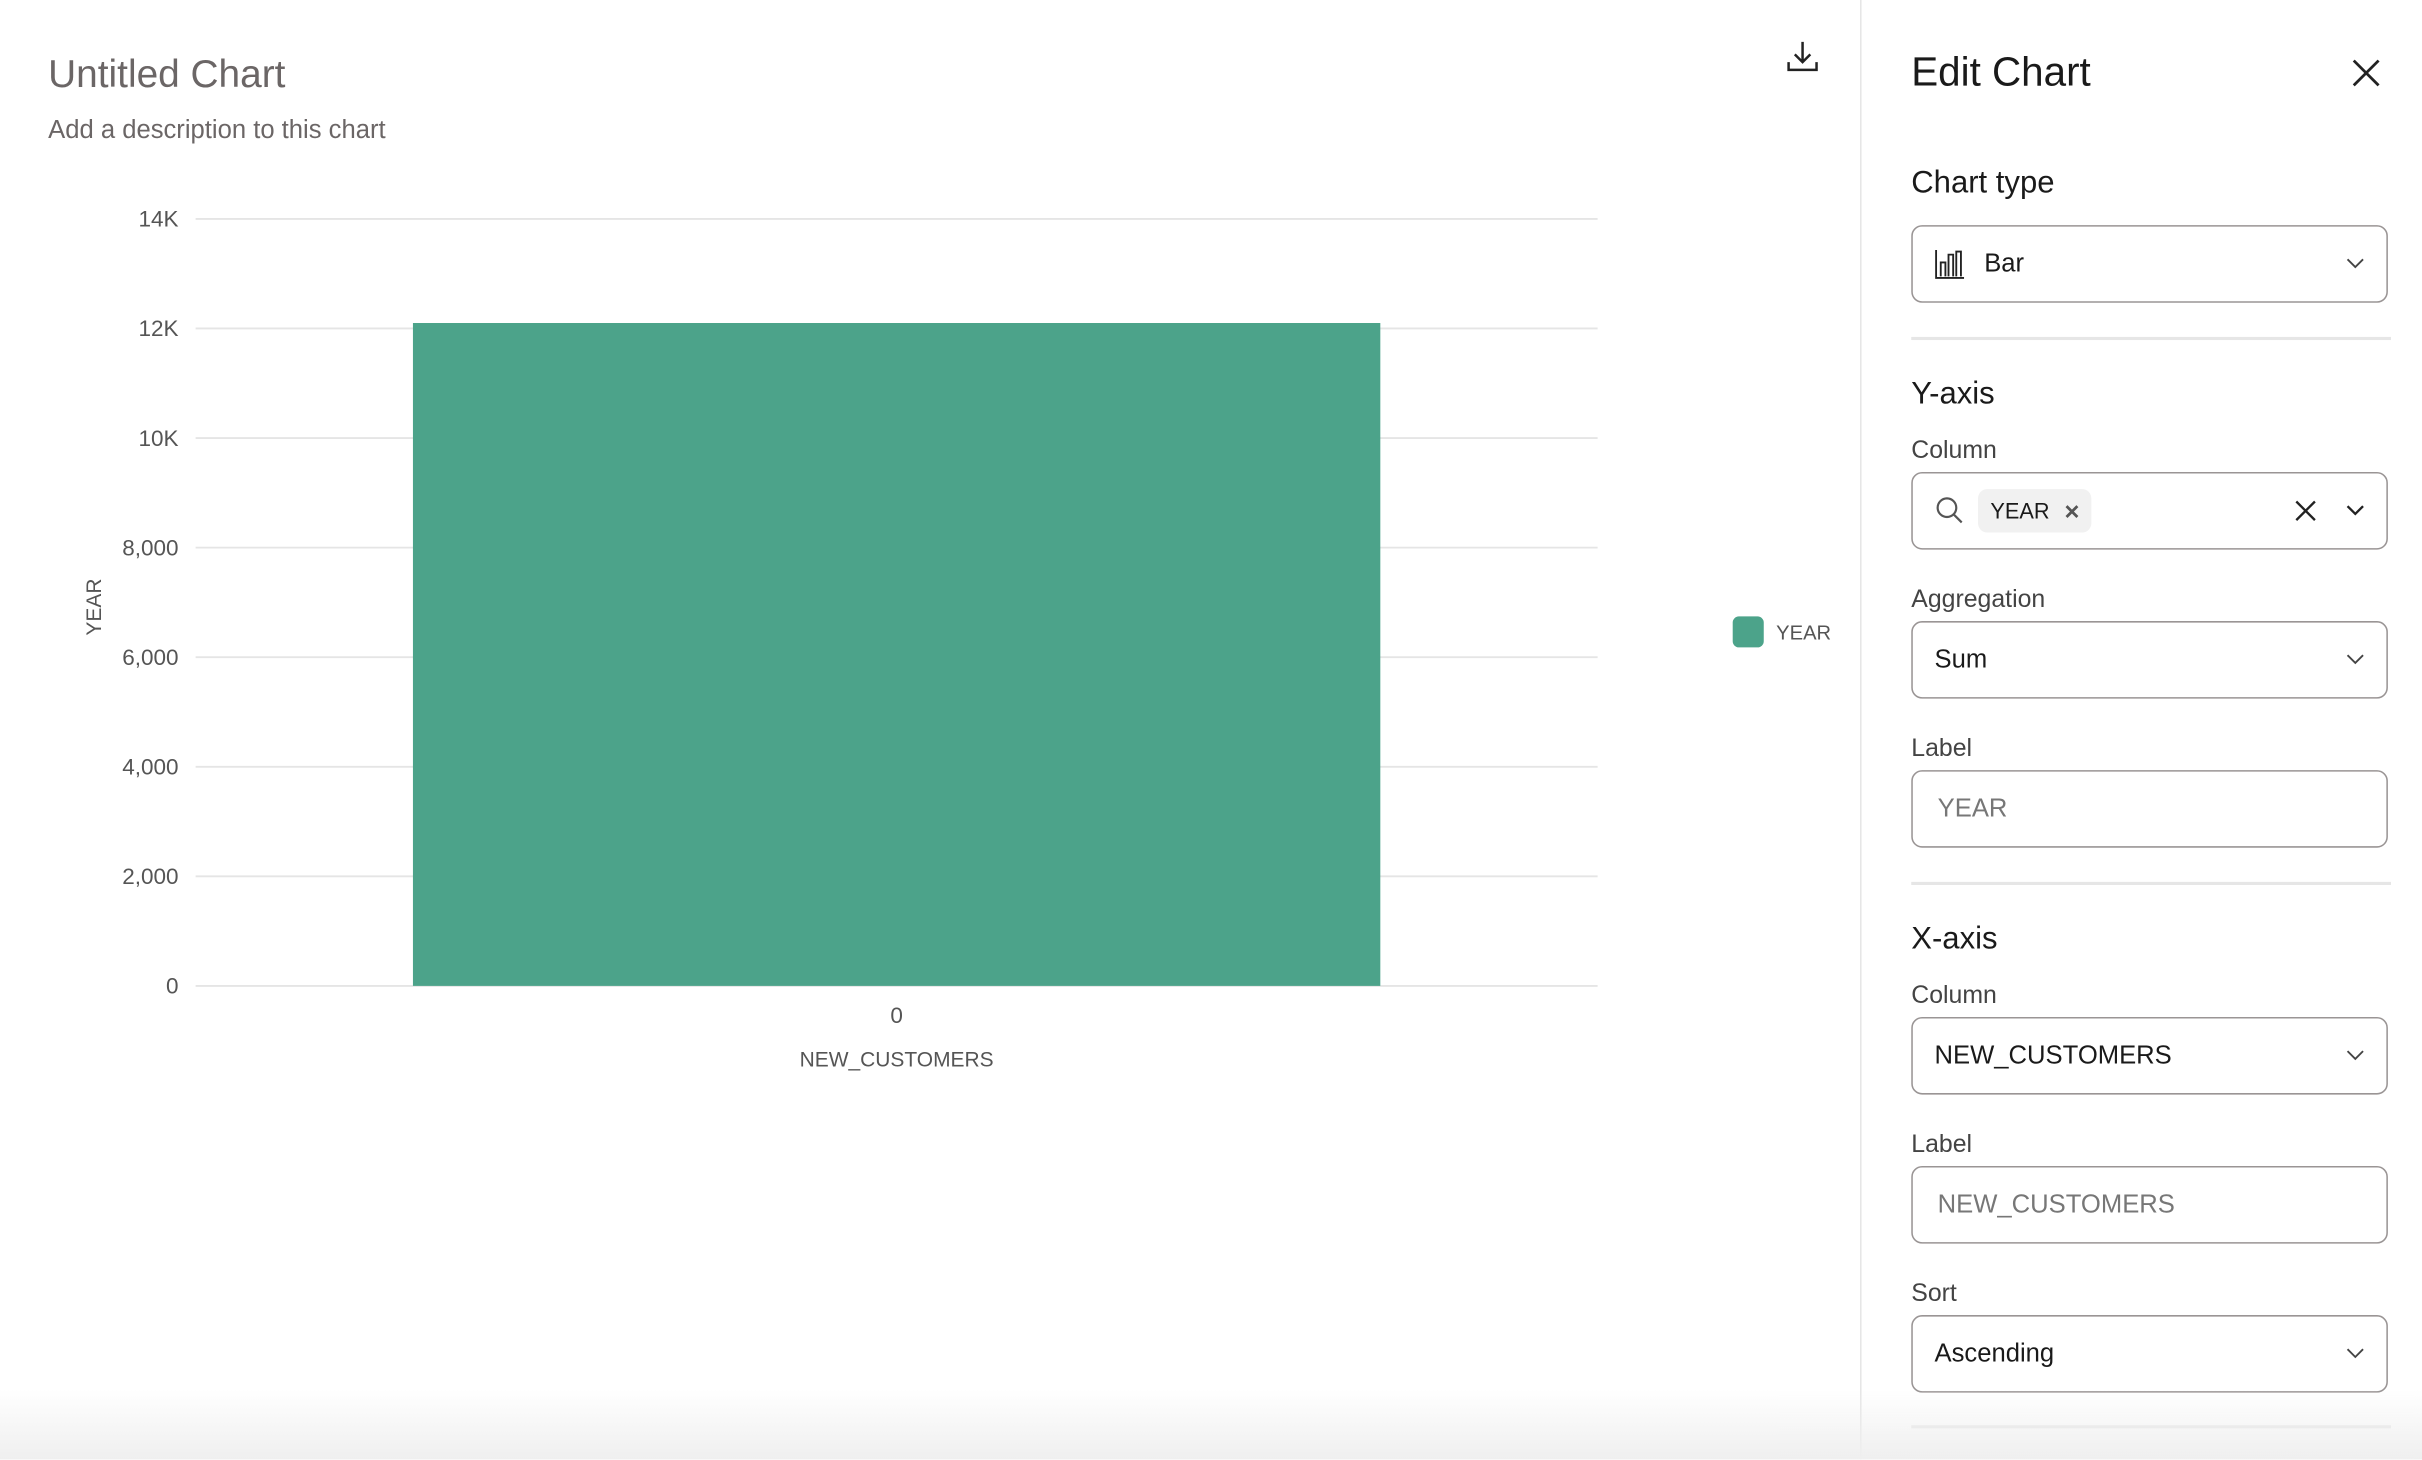 The height and width of the screenshot is (1460, 2422). I want to click on x-label-input, so click(2149, 1205).